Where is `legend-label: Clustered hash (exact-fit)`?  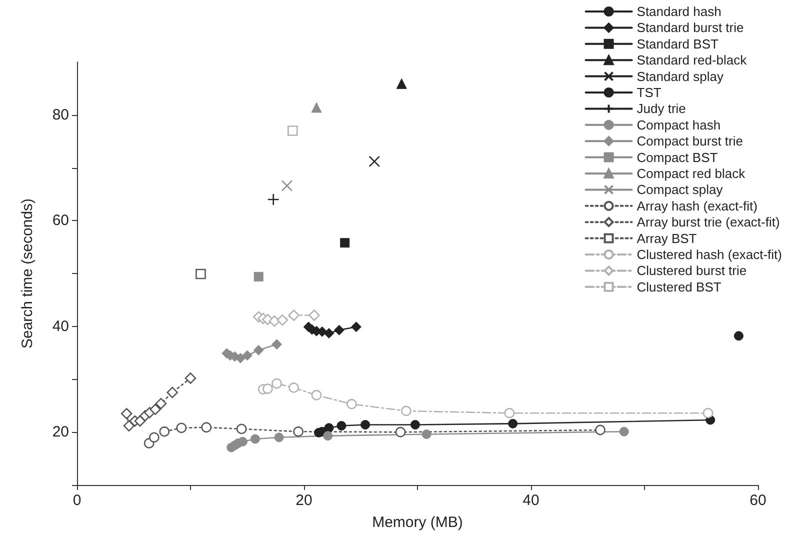
legend-label: Clustered hash (exact-fit) is located at coordinates (709, 254).